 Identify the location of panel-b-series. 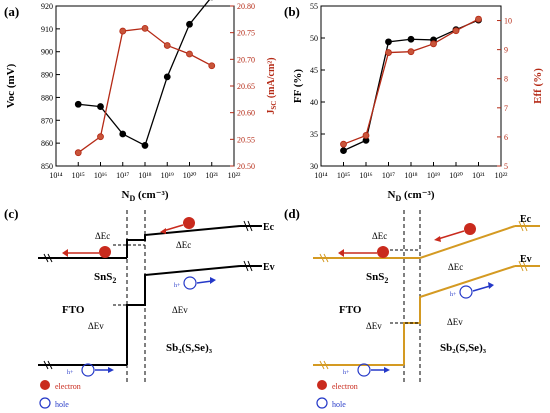
(411, 85).